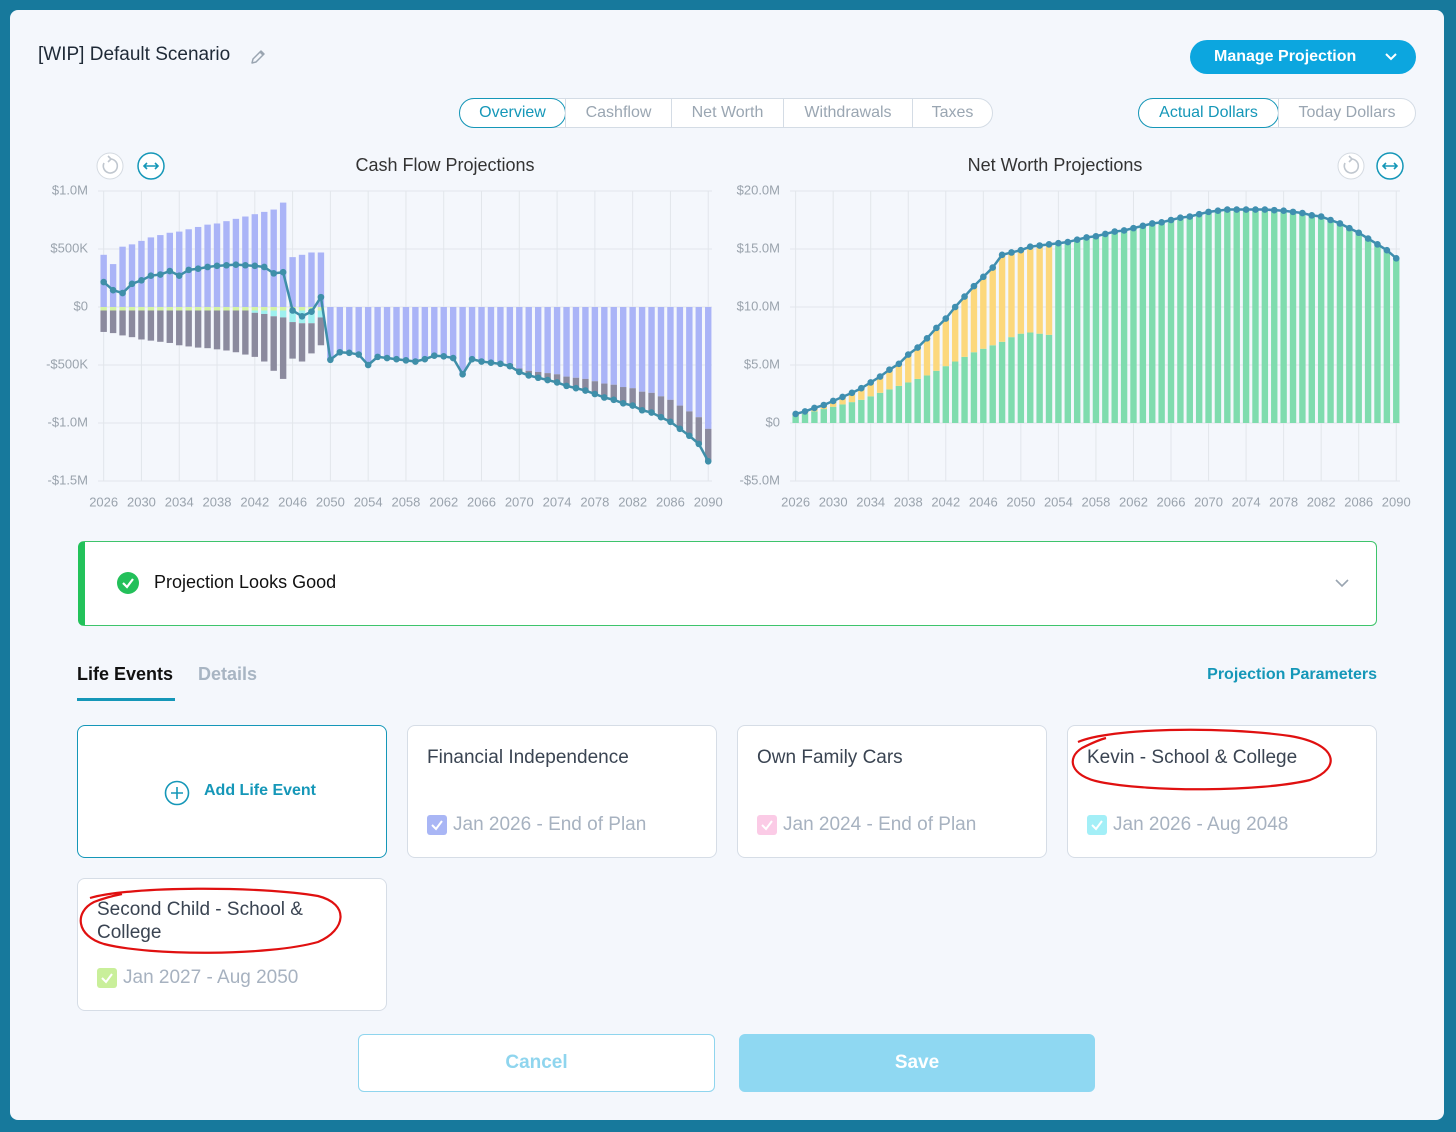  I want to click on event-dates-row: Jan 2027 - Aug 2050, so click(197, 978).